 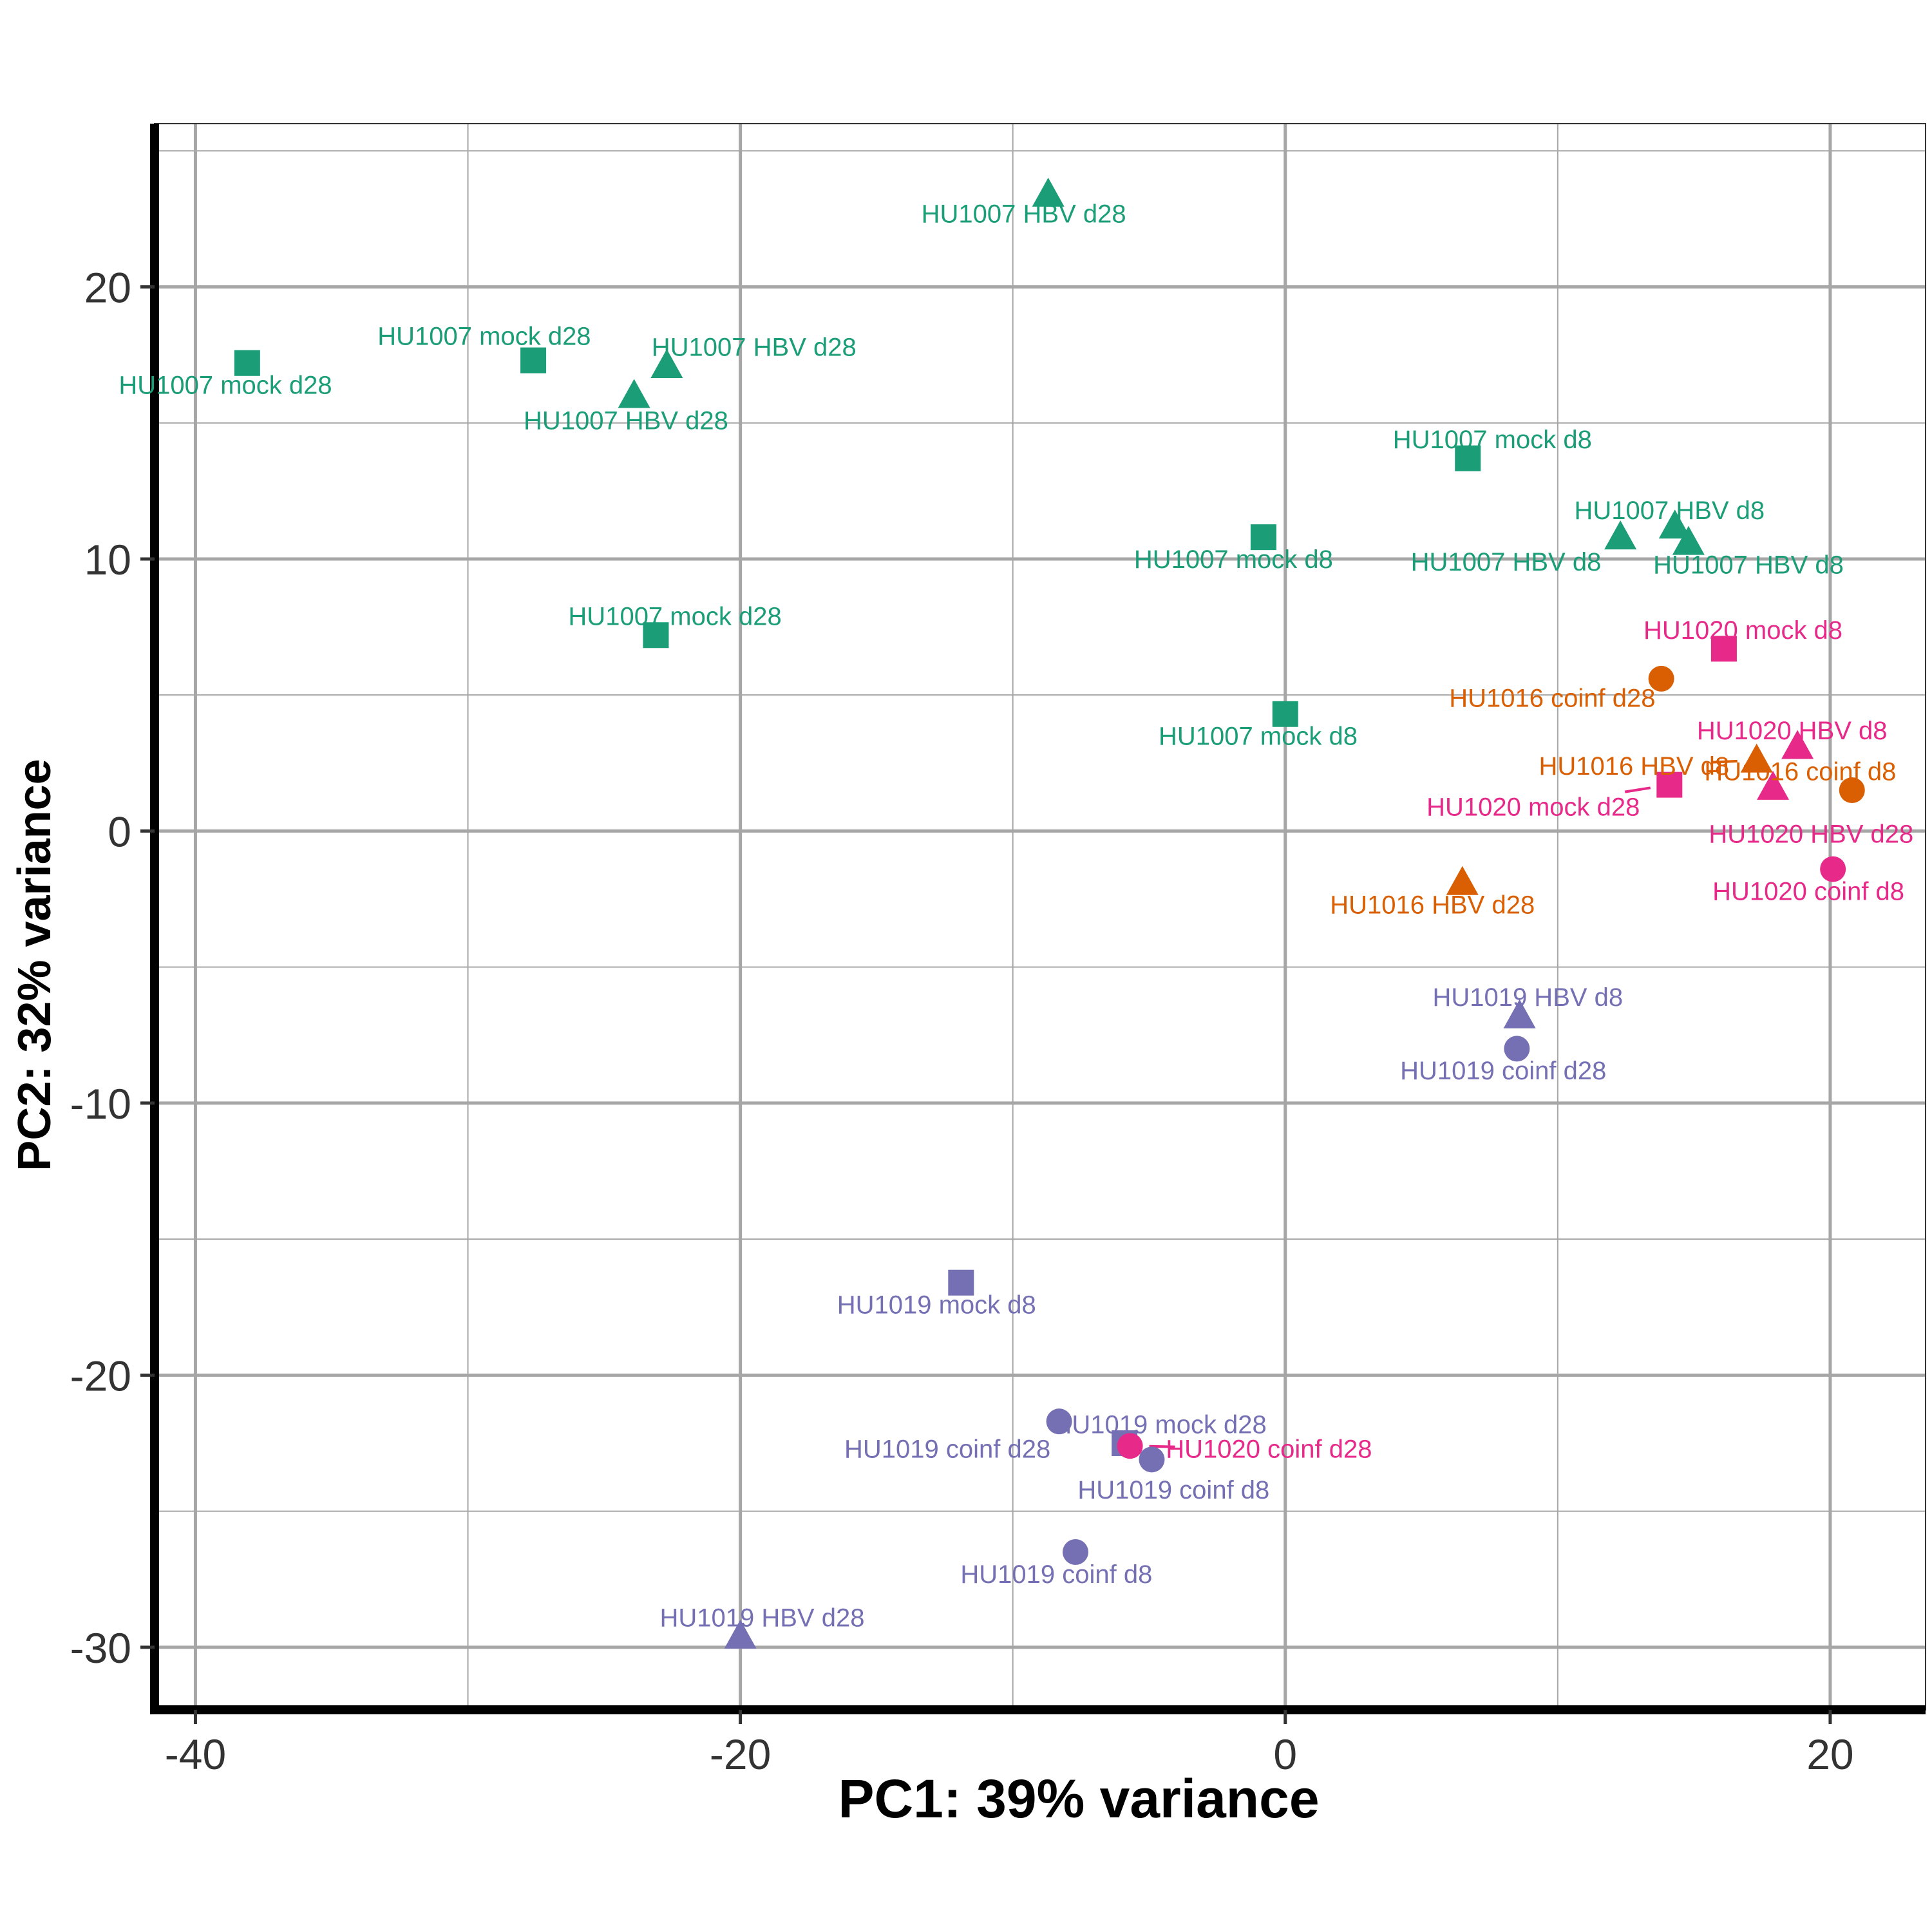 What do you see at coordinates (1533, 807) in the screenshot?
I see `point-label: HU1020 mock d28` at bounding box center [1533, 807].